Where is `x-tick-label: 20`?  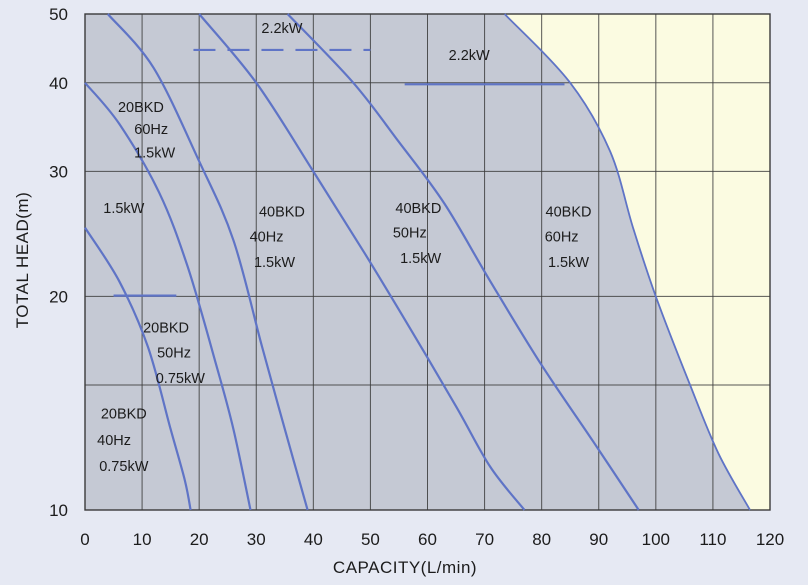 x-tick-label: 20 is located at coordinates (199, 539).